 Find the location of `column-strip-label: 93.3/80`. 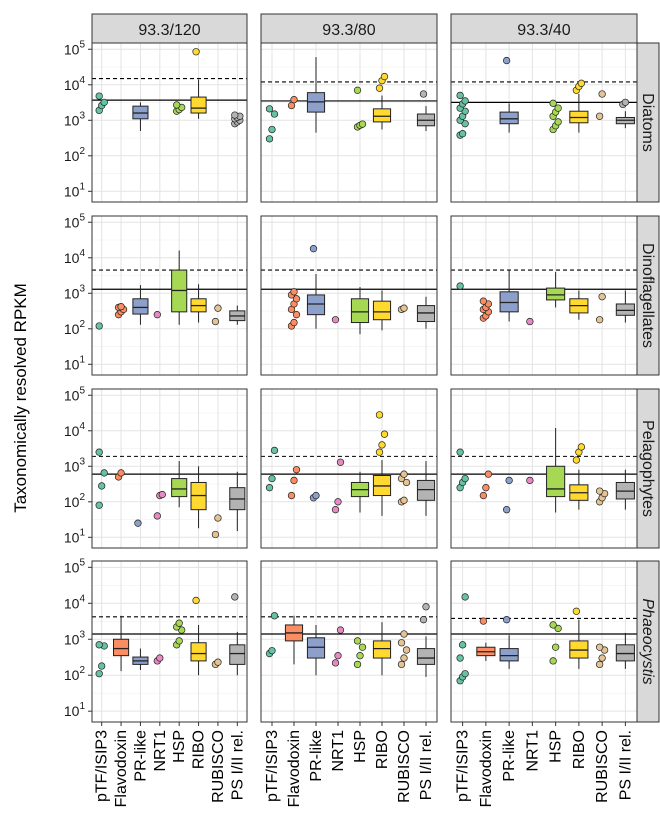

column-strip-label: 93.3/80 is located at coordinates (348, 30).